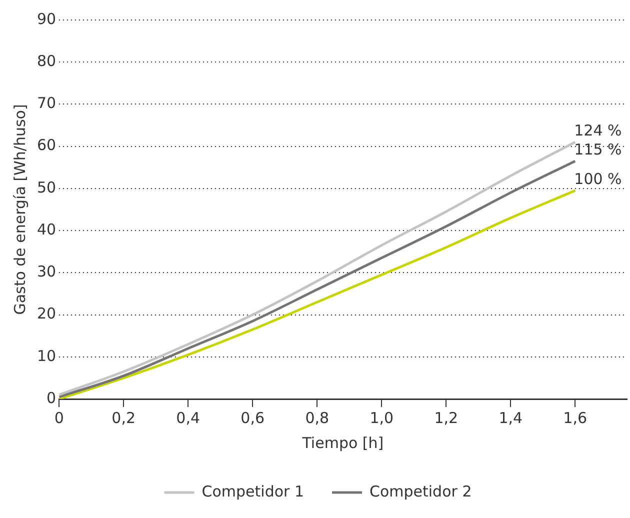  Describe the element at coordinates (342, 443) in the screenshot. I see `x-axis-title: Tiempo [h]` at that location.